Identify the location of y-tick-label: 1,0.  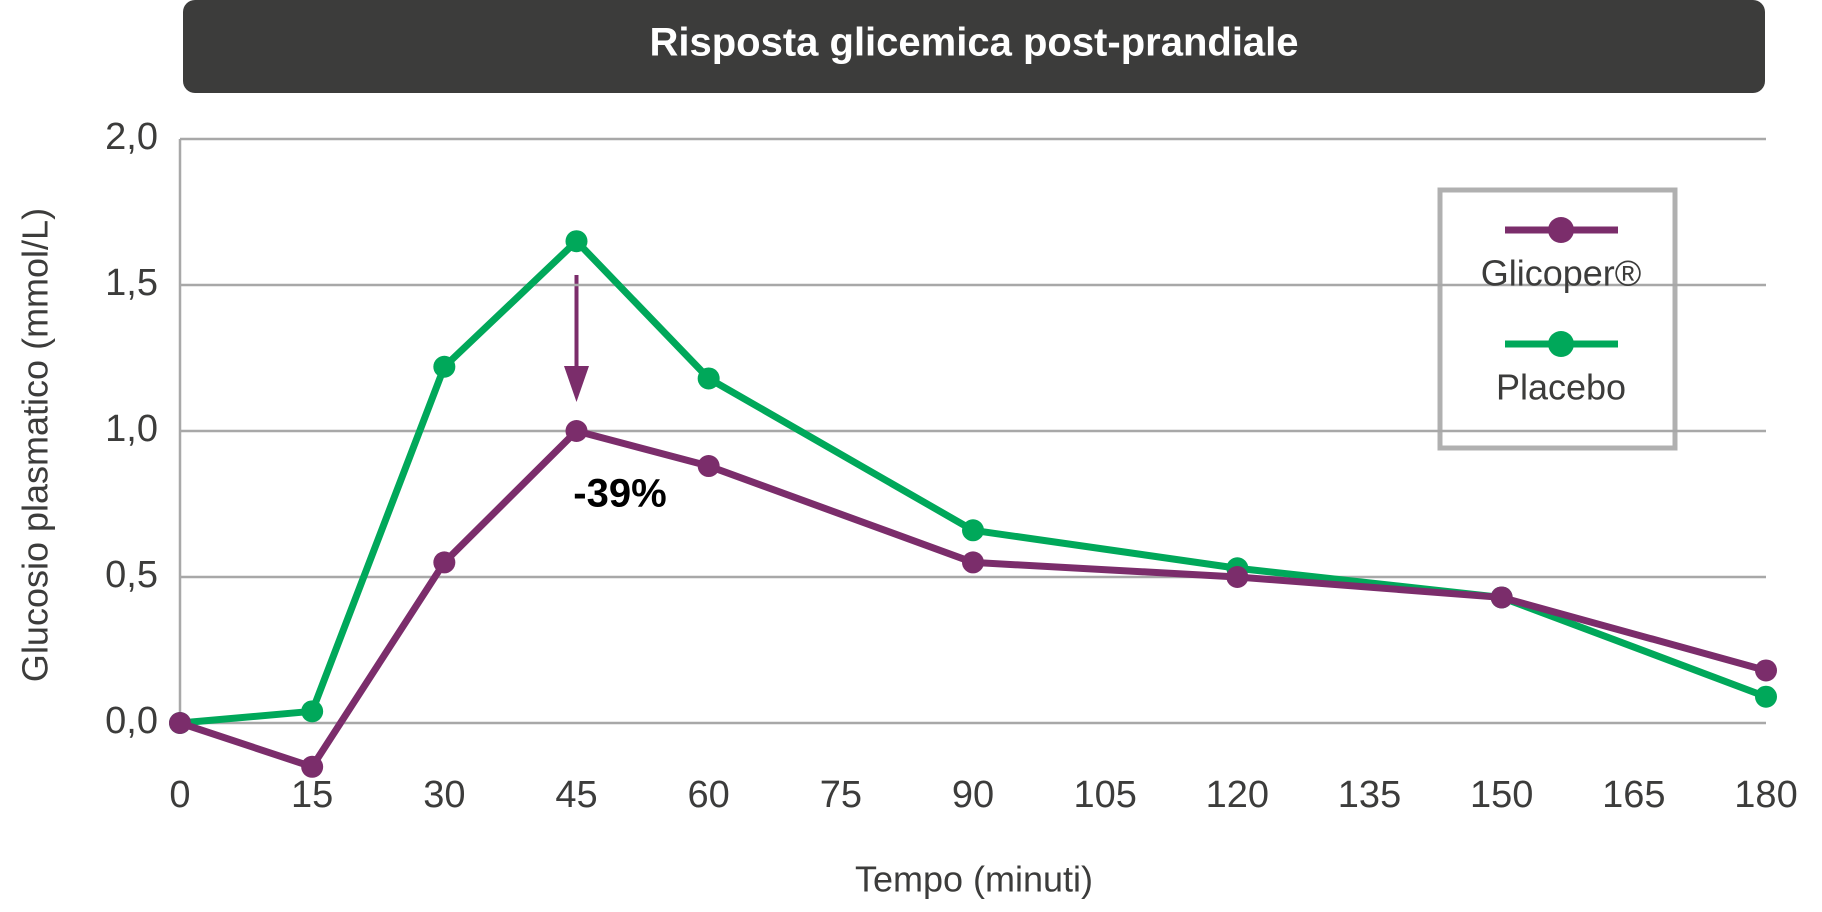
(131, 429).